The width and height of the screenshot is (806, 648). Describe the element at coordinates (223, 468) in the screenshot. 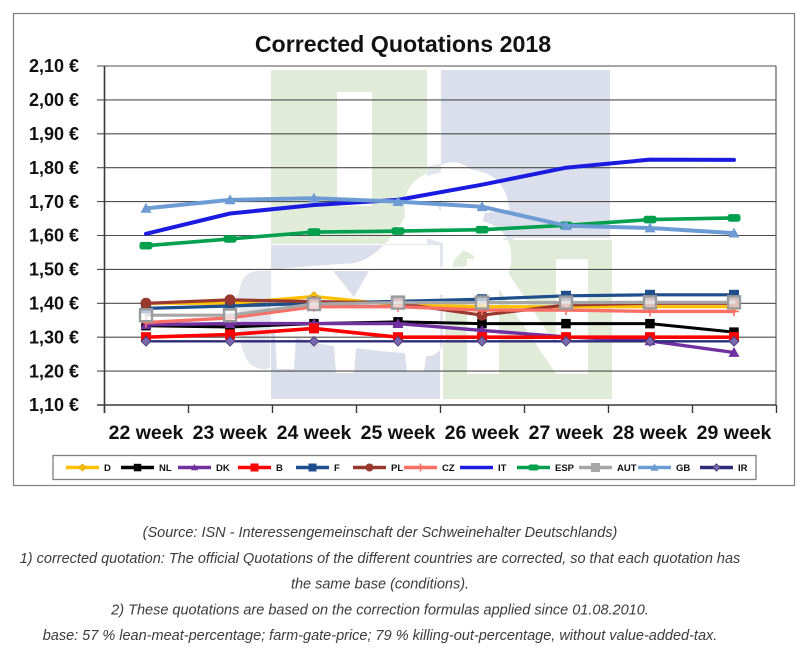

I see `svg-text: DK` at that location.